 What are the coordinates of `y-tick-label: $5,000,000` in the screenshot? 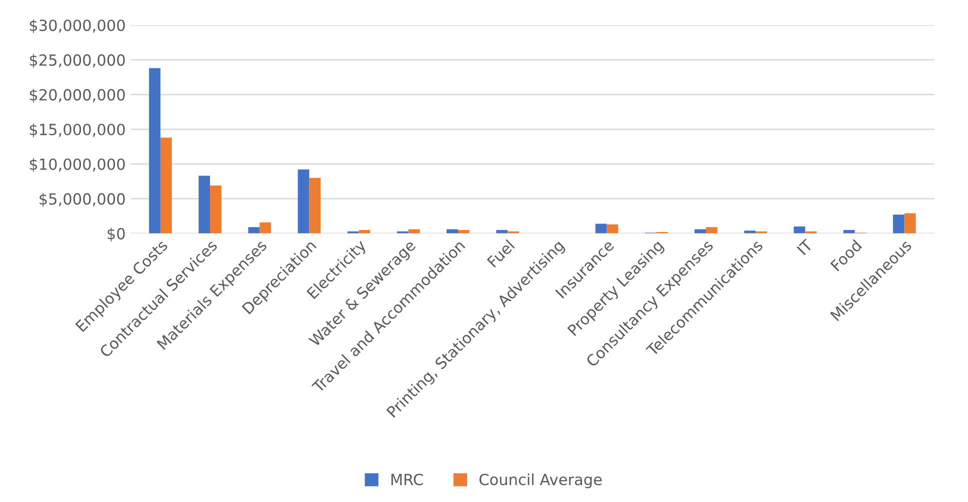 It's located at (82, 199).